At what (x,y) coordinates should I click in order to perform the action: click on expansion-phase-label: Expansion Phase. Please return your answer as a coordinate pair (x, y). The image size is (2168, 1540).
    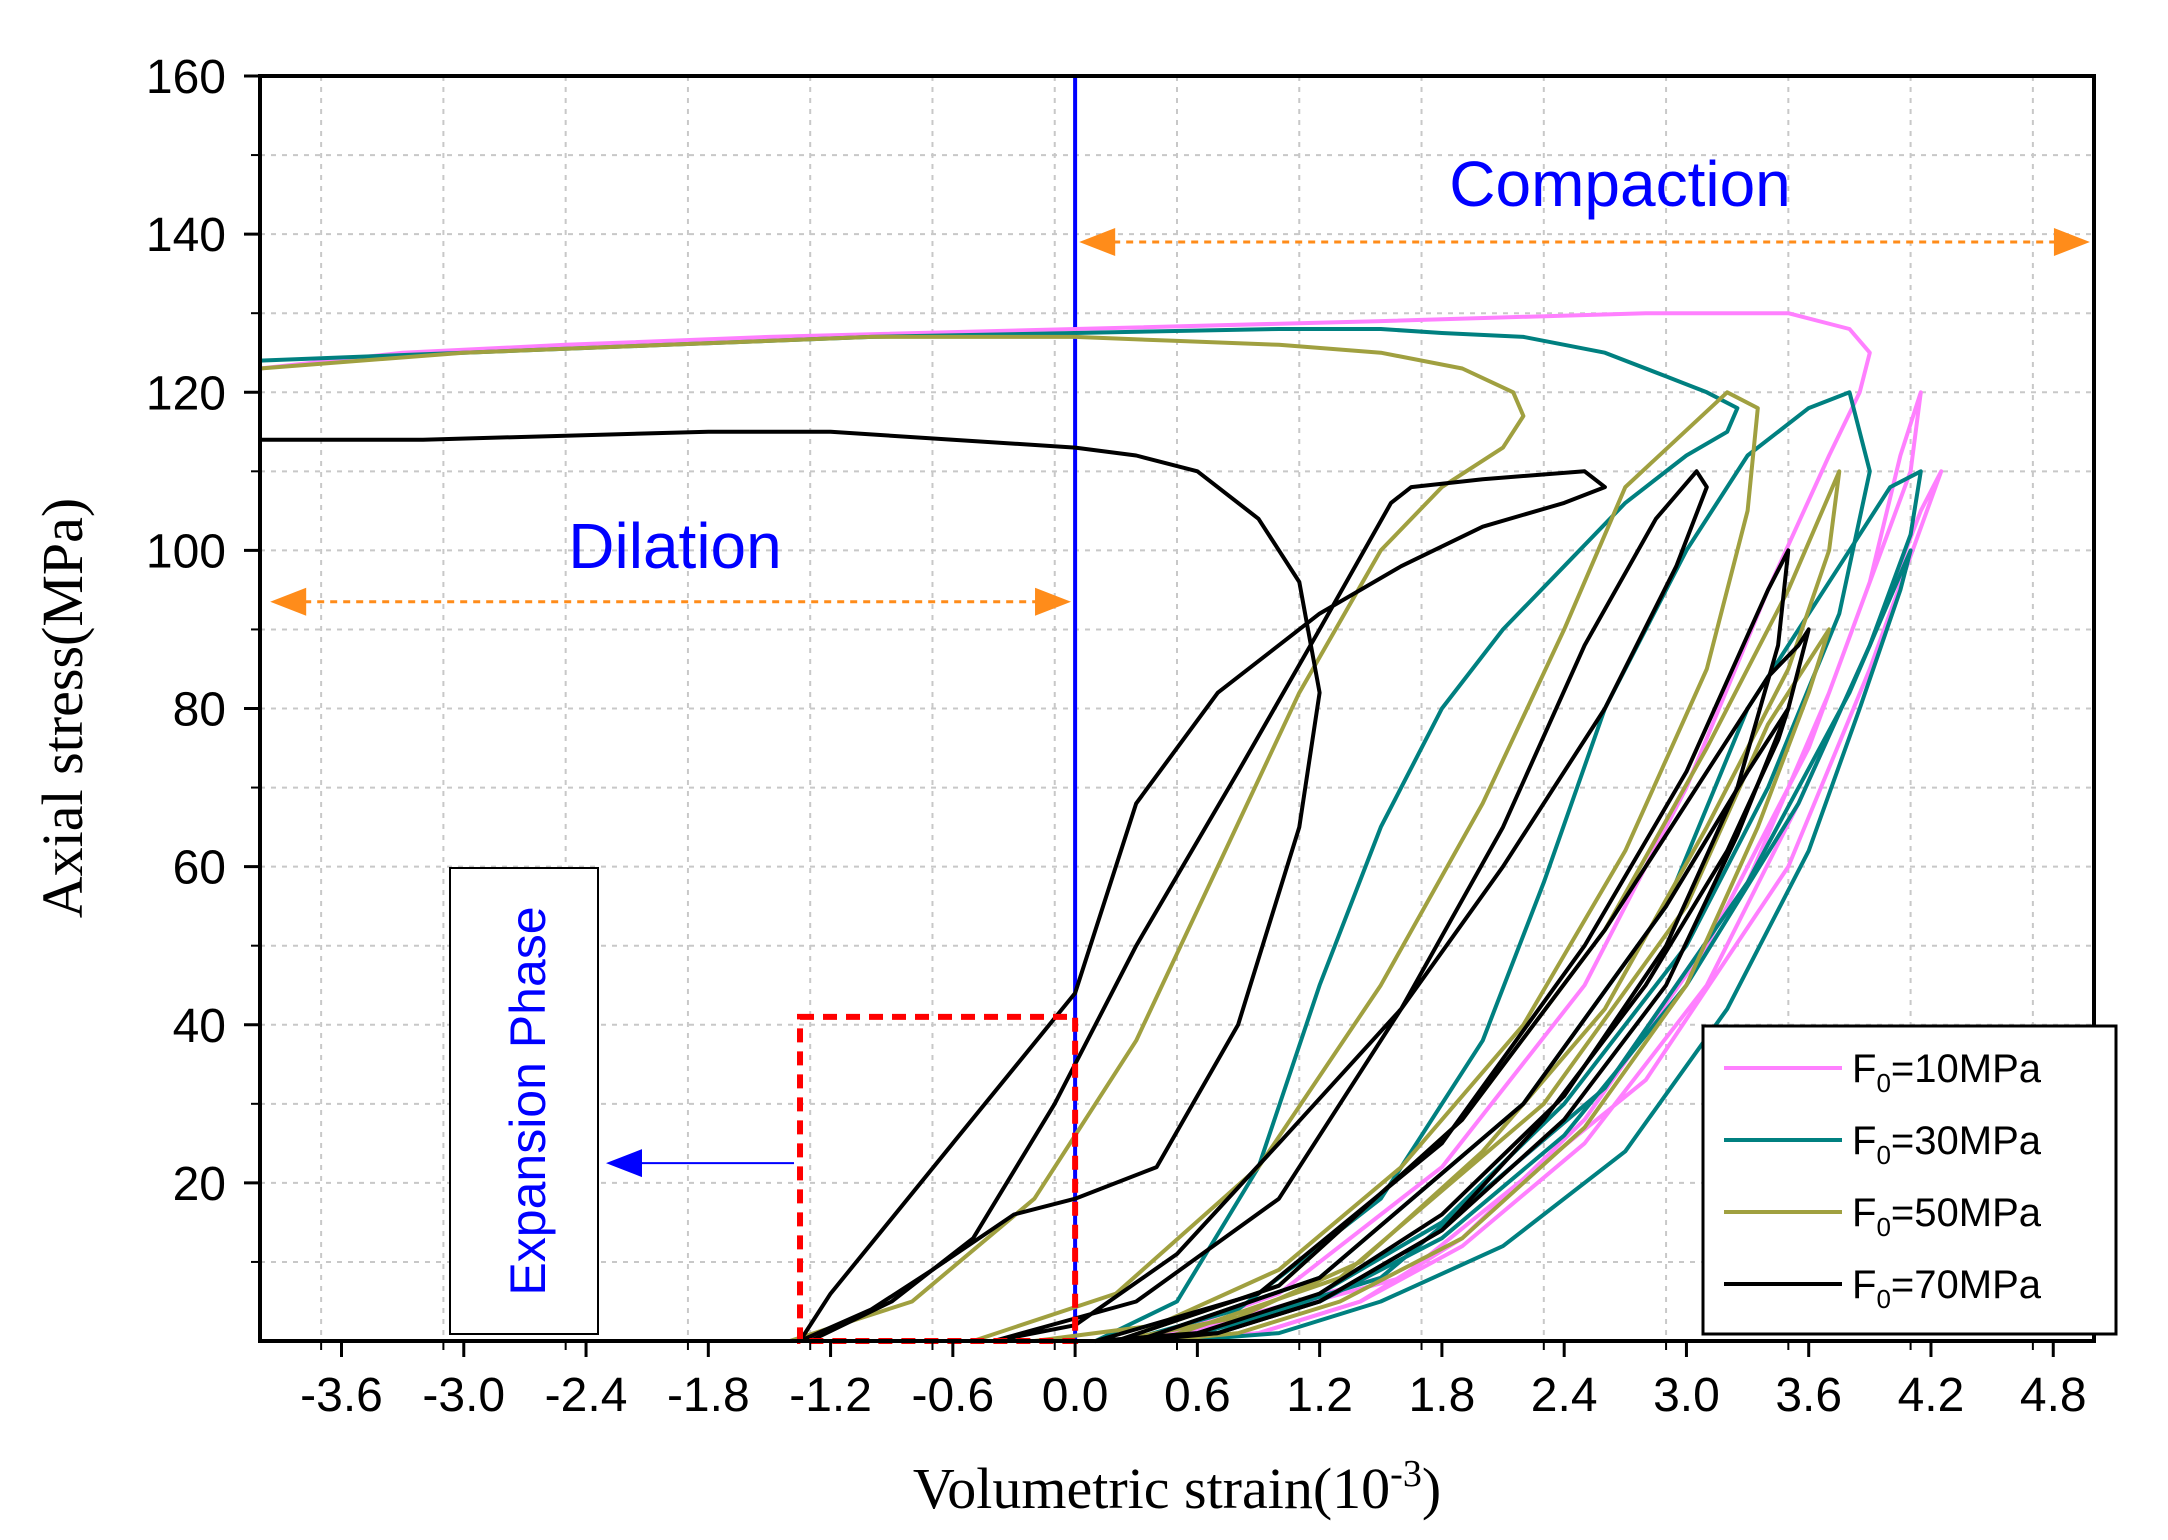
    Looking at the image, I should click on (528, 1100).